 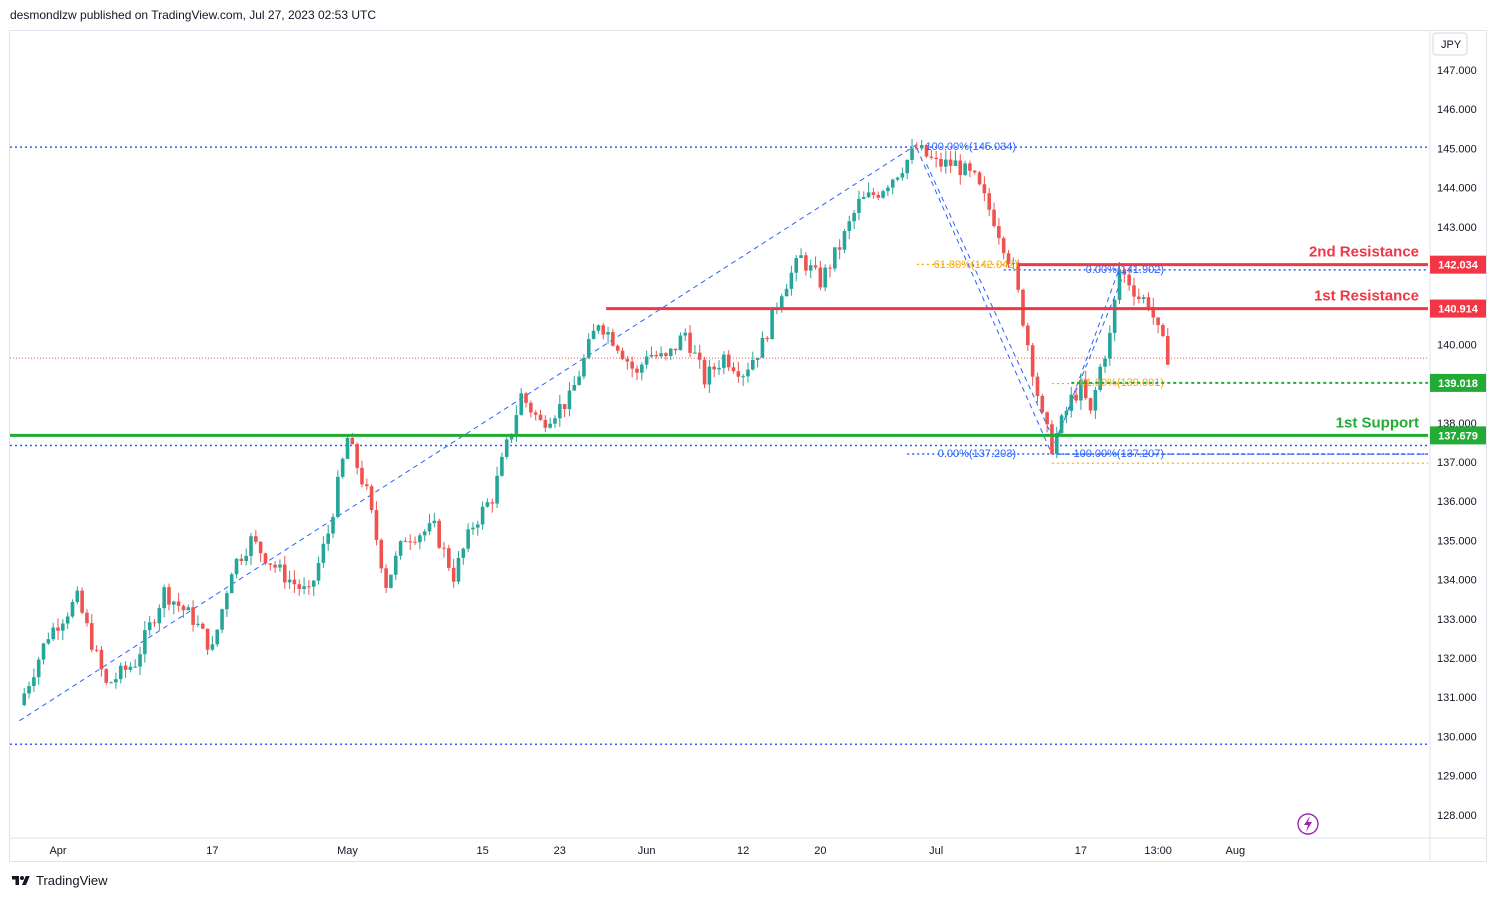 What do you see at coordinates (1377, 422) in the screenshot?
I see `level-label: 1st Support` at bounding box center [1377, 422].